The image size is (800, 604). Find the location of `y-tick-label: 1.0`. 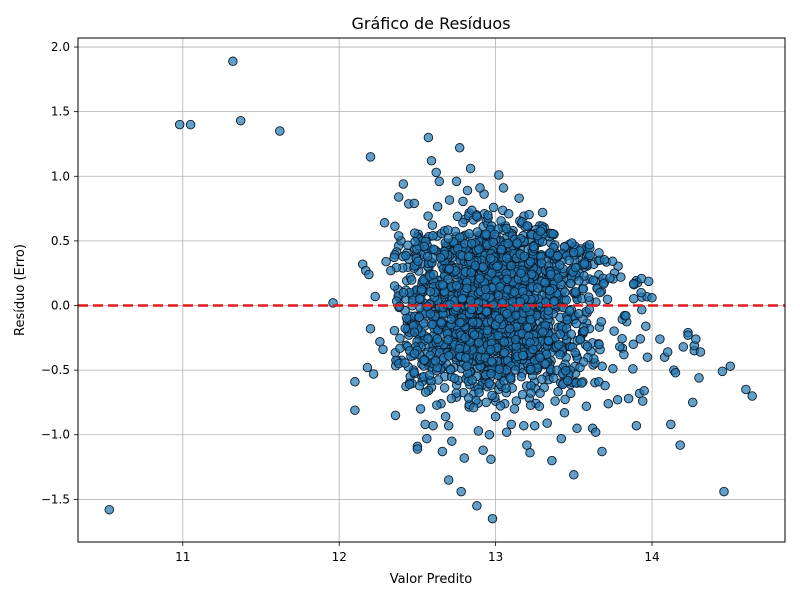

y-tick-label: 1.0 is located at coordinates (60, 176).